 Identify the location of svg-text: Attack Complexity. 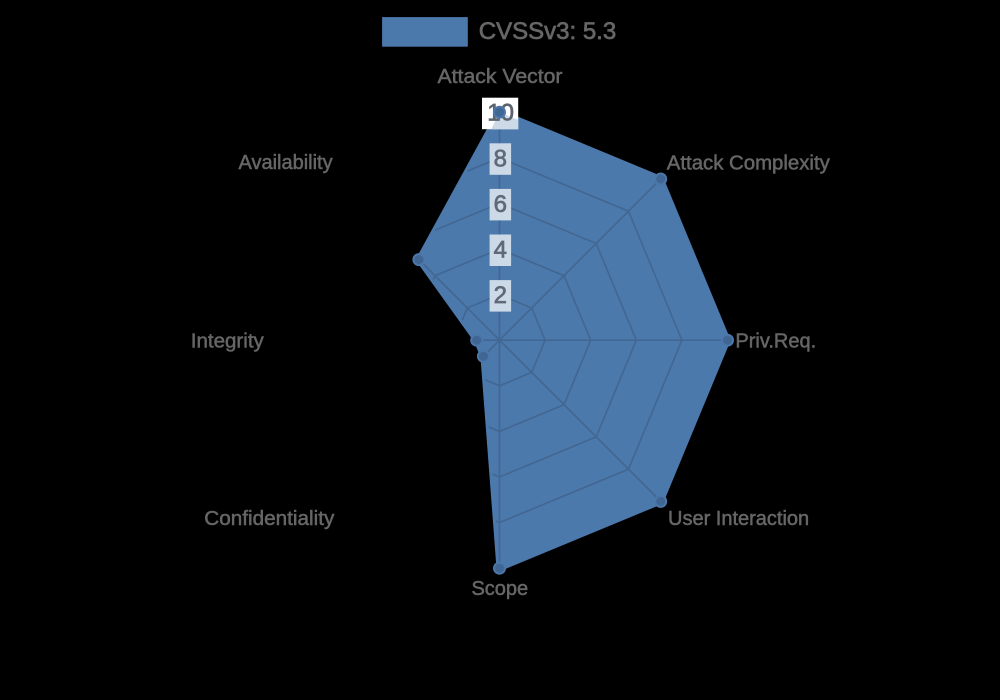
(748, 164).